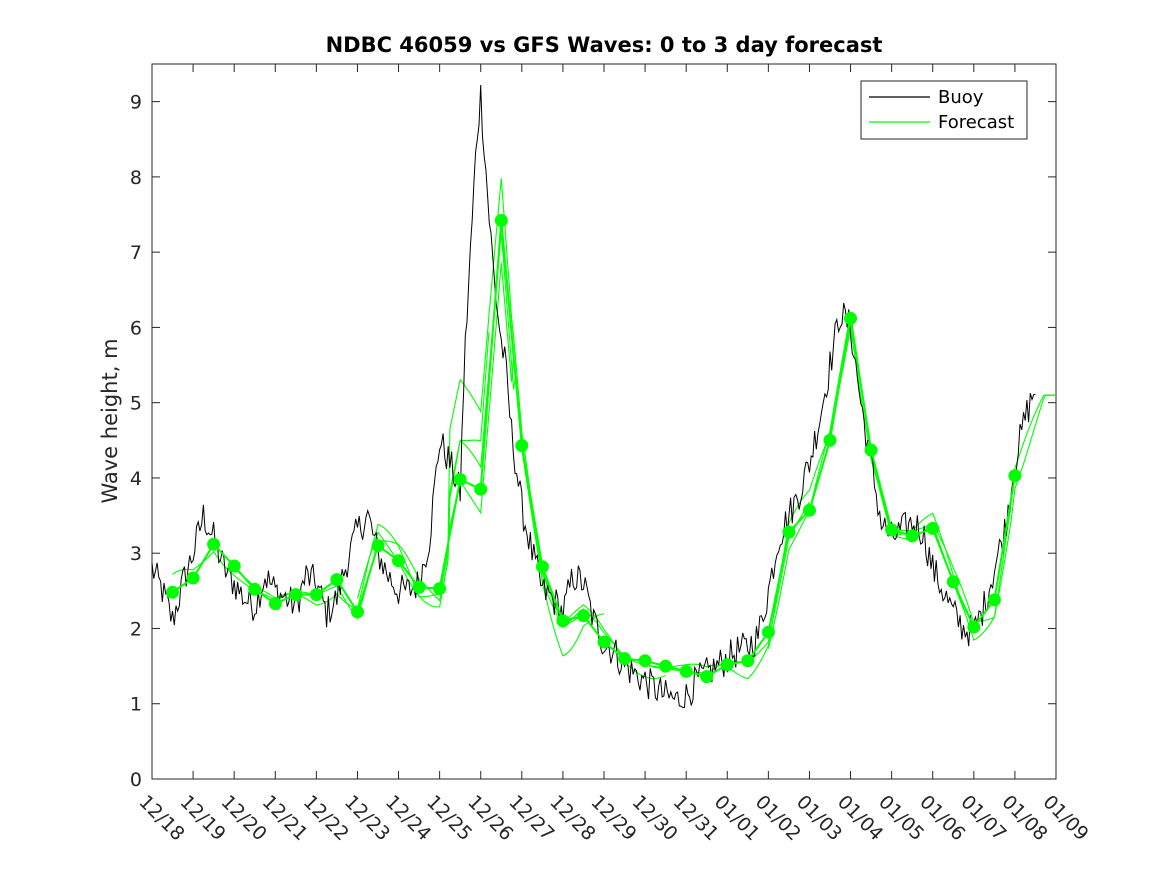 The image size is (1167, 875). What do you see at coordinates (110, 420) in the screenshot?
I see `y-axis-label: Wave height, m` at bounding box center [110, 420].